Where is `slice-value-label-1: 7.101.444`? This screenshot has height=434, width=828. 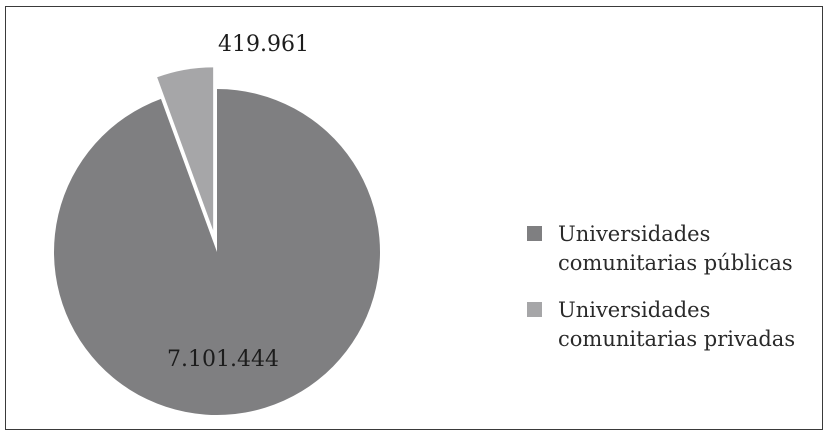 slice-value-label-1: 7.101.444 is located at coordinates (223, 359).